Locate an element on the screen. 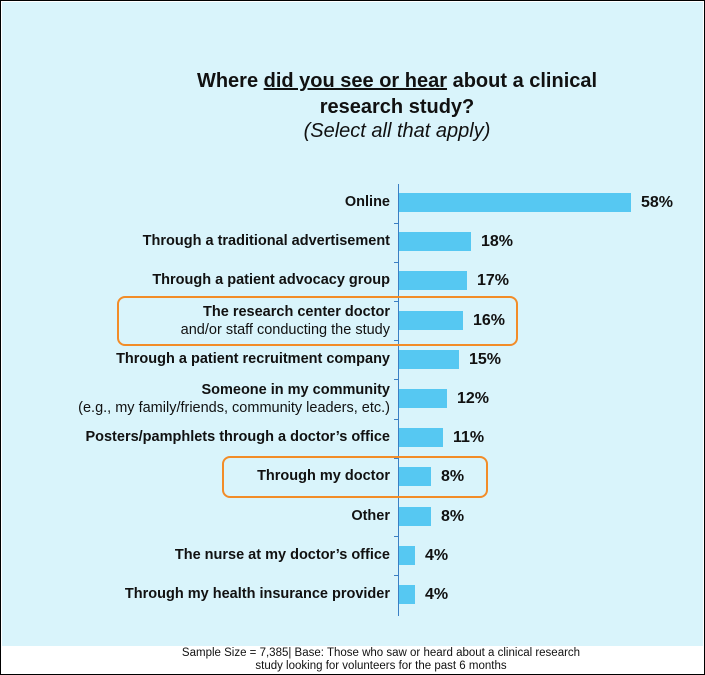 This screenshot has width=705, height=675. value-label: 15% is located at coordinates (485, 359).